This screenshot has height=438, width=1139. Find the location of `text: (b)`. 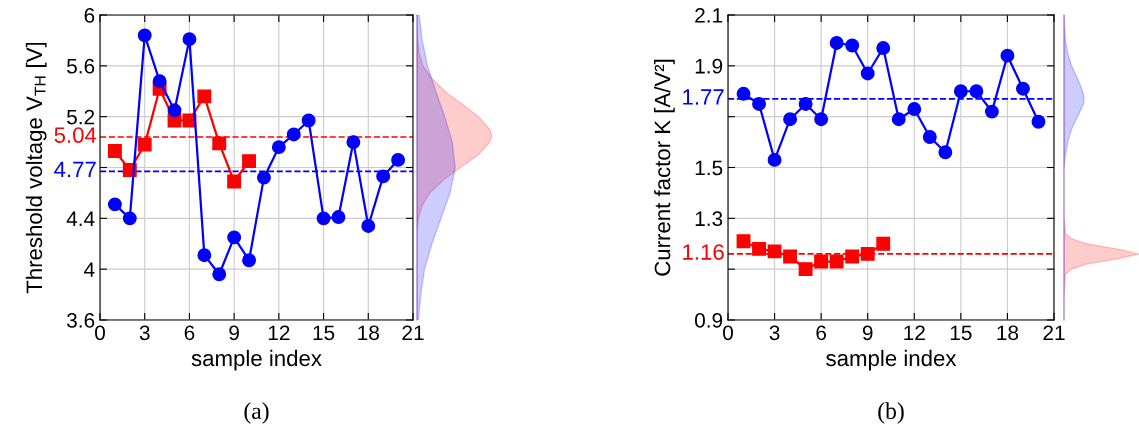

text: (b) is located at coordinates (891, 413).